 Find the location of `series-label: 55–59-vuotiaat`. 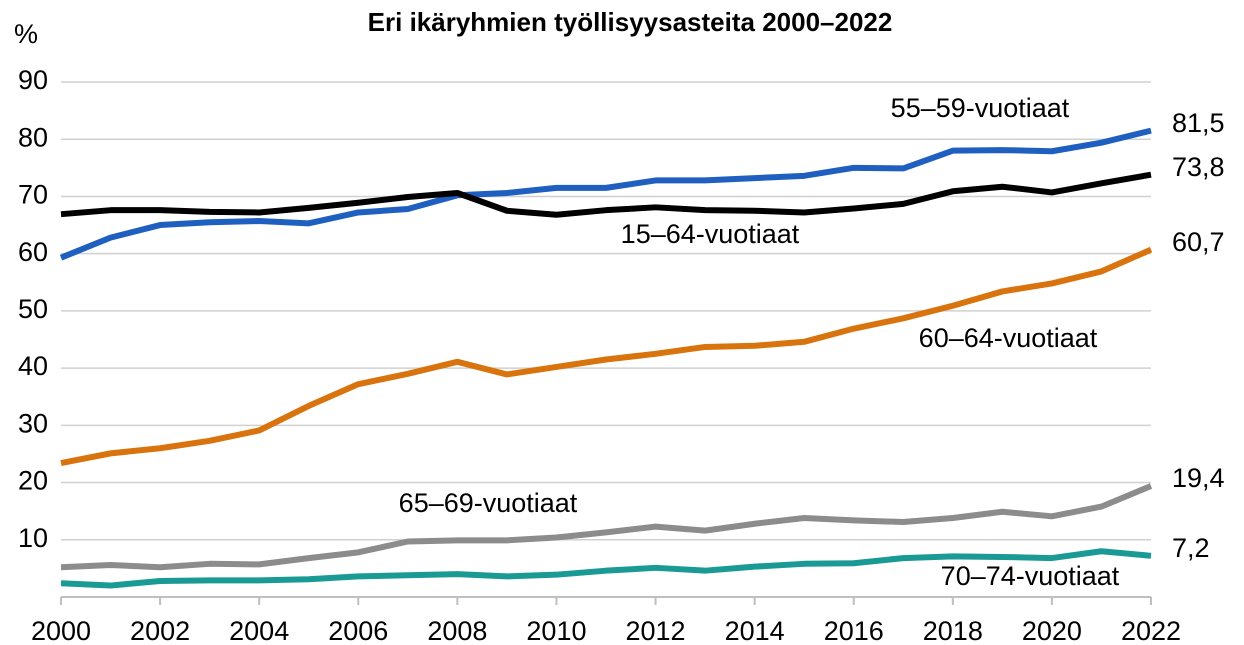

series-label: 55–59-vuotiaat is located at coordinates (980, 108).